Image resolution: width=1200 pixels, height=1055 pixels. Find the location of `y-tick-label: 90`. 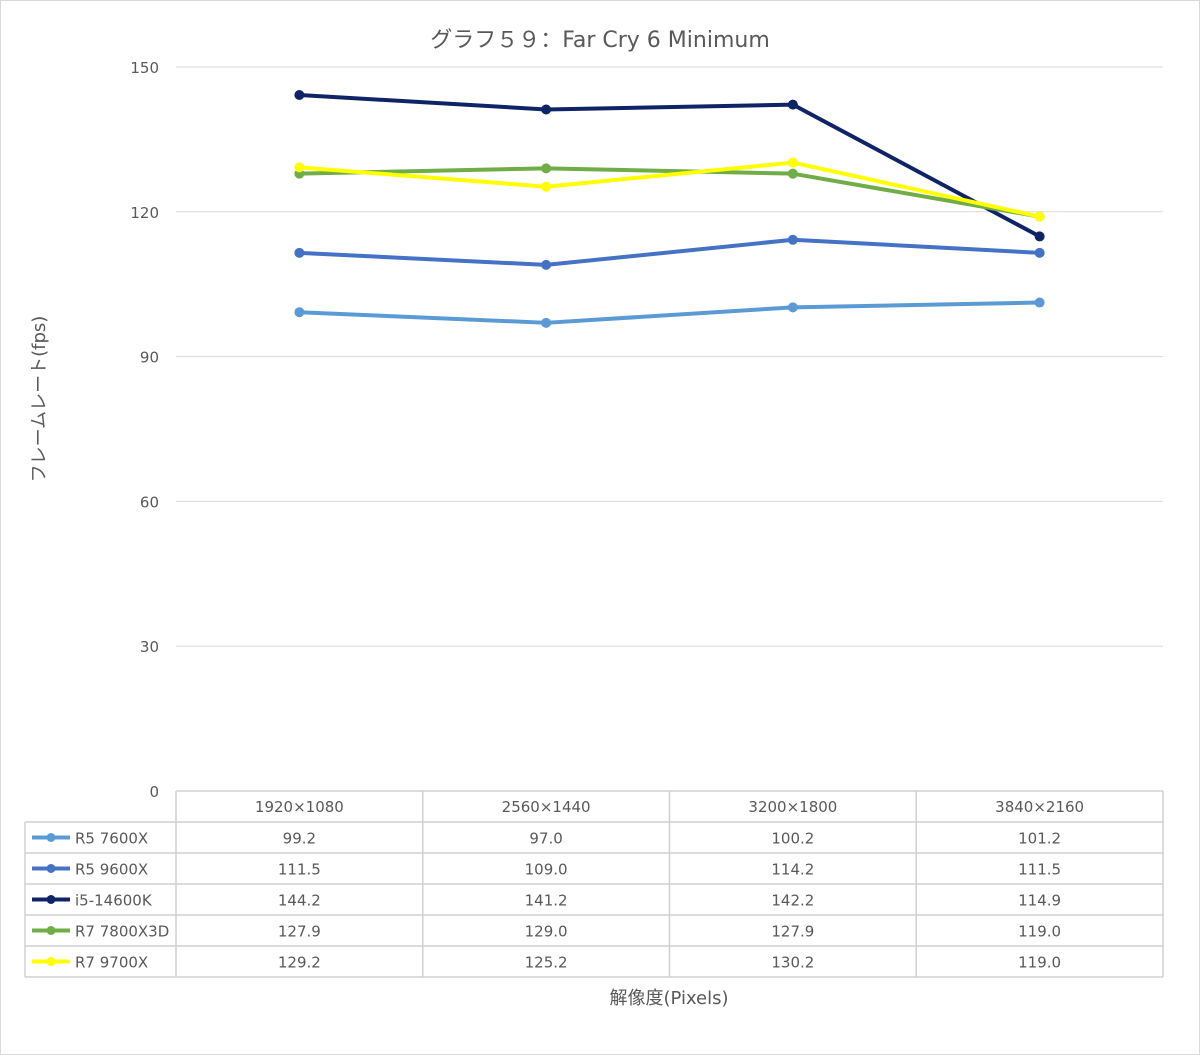

y-tick-label: 90 is located at coordinates (149, 358).